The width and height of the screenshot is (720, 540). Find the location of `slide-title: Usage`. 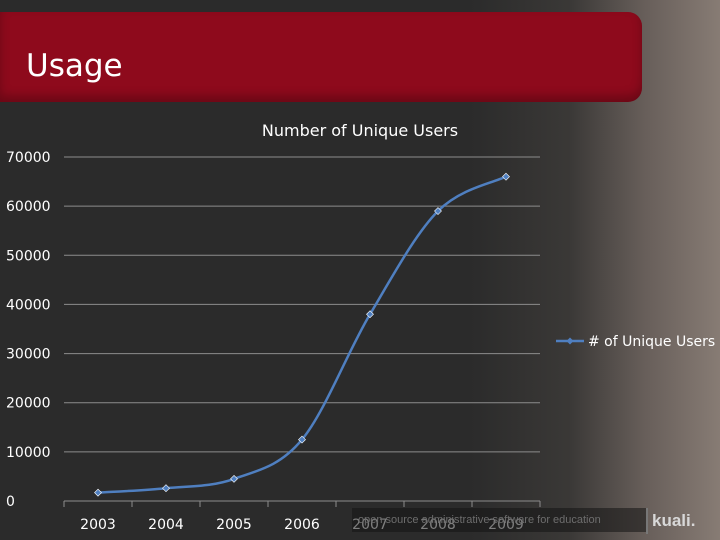

slide-title: Usage is located at coordinates (74, 66).